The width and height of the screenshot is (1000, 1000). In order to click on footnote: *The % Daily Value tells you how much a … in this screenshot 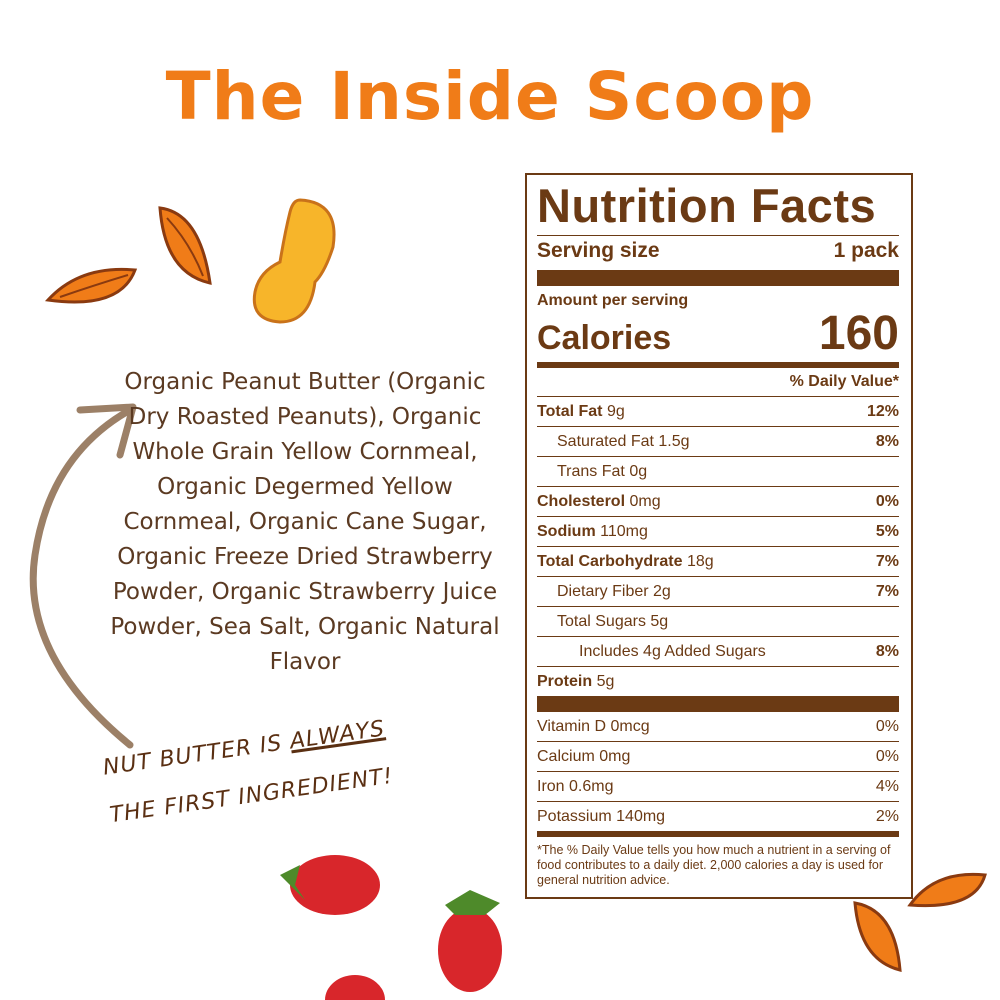, I will do `click(714, 865)`.